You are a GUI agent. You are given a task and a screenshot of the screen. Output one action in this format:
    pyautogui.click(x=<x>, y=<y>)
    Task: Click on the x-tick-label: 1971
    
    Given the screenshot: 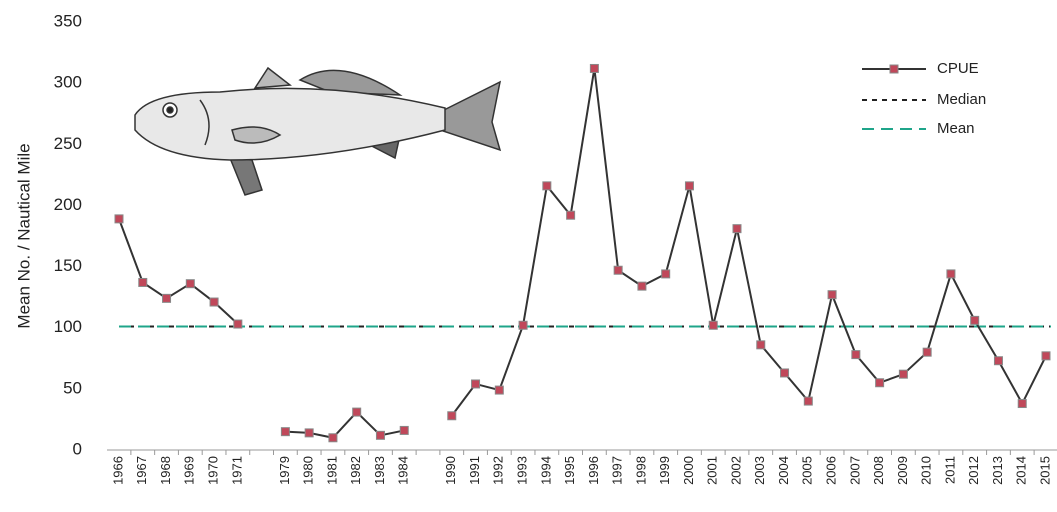 What is the action you would take?
    pyautogui.click(x=236, y=470)
    